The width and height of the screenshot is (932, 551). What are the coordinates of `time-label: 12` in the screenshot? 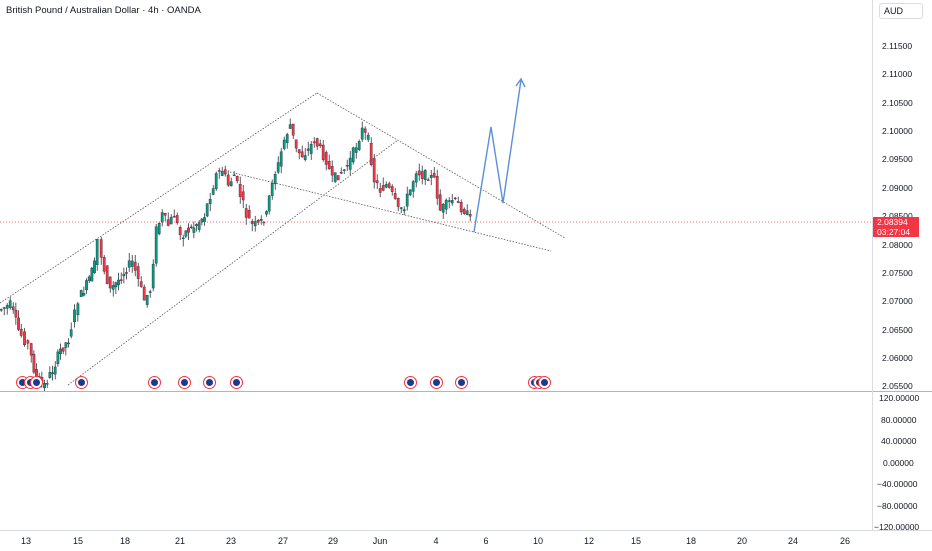 It's located at (589, 541).